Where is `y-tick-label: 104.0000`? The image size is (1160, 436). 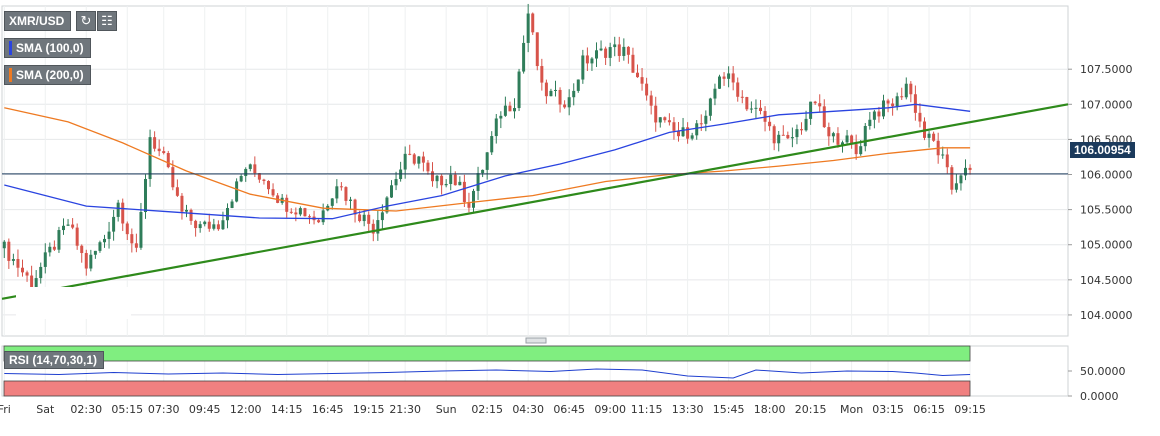 y-tick-label: 104.0000 is located at coordinates (1106, 315).